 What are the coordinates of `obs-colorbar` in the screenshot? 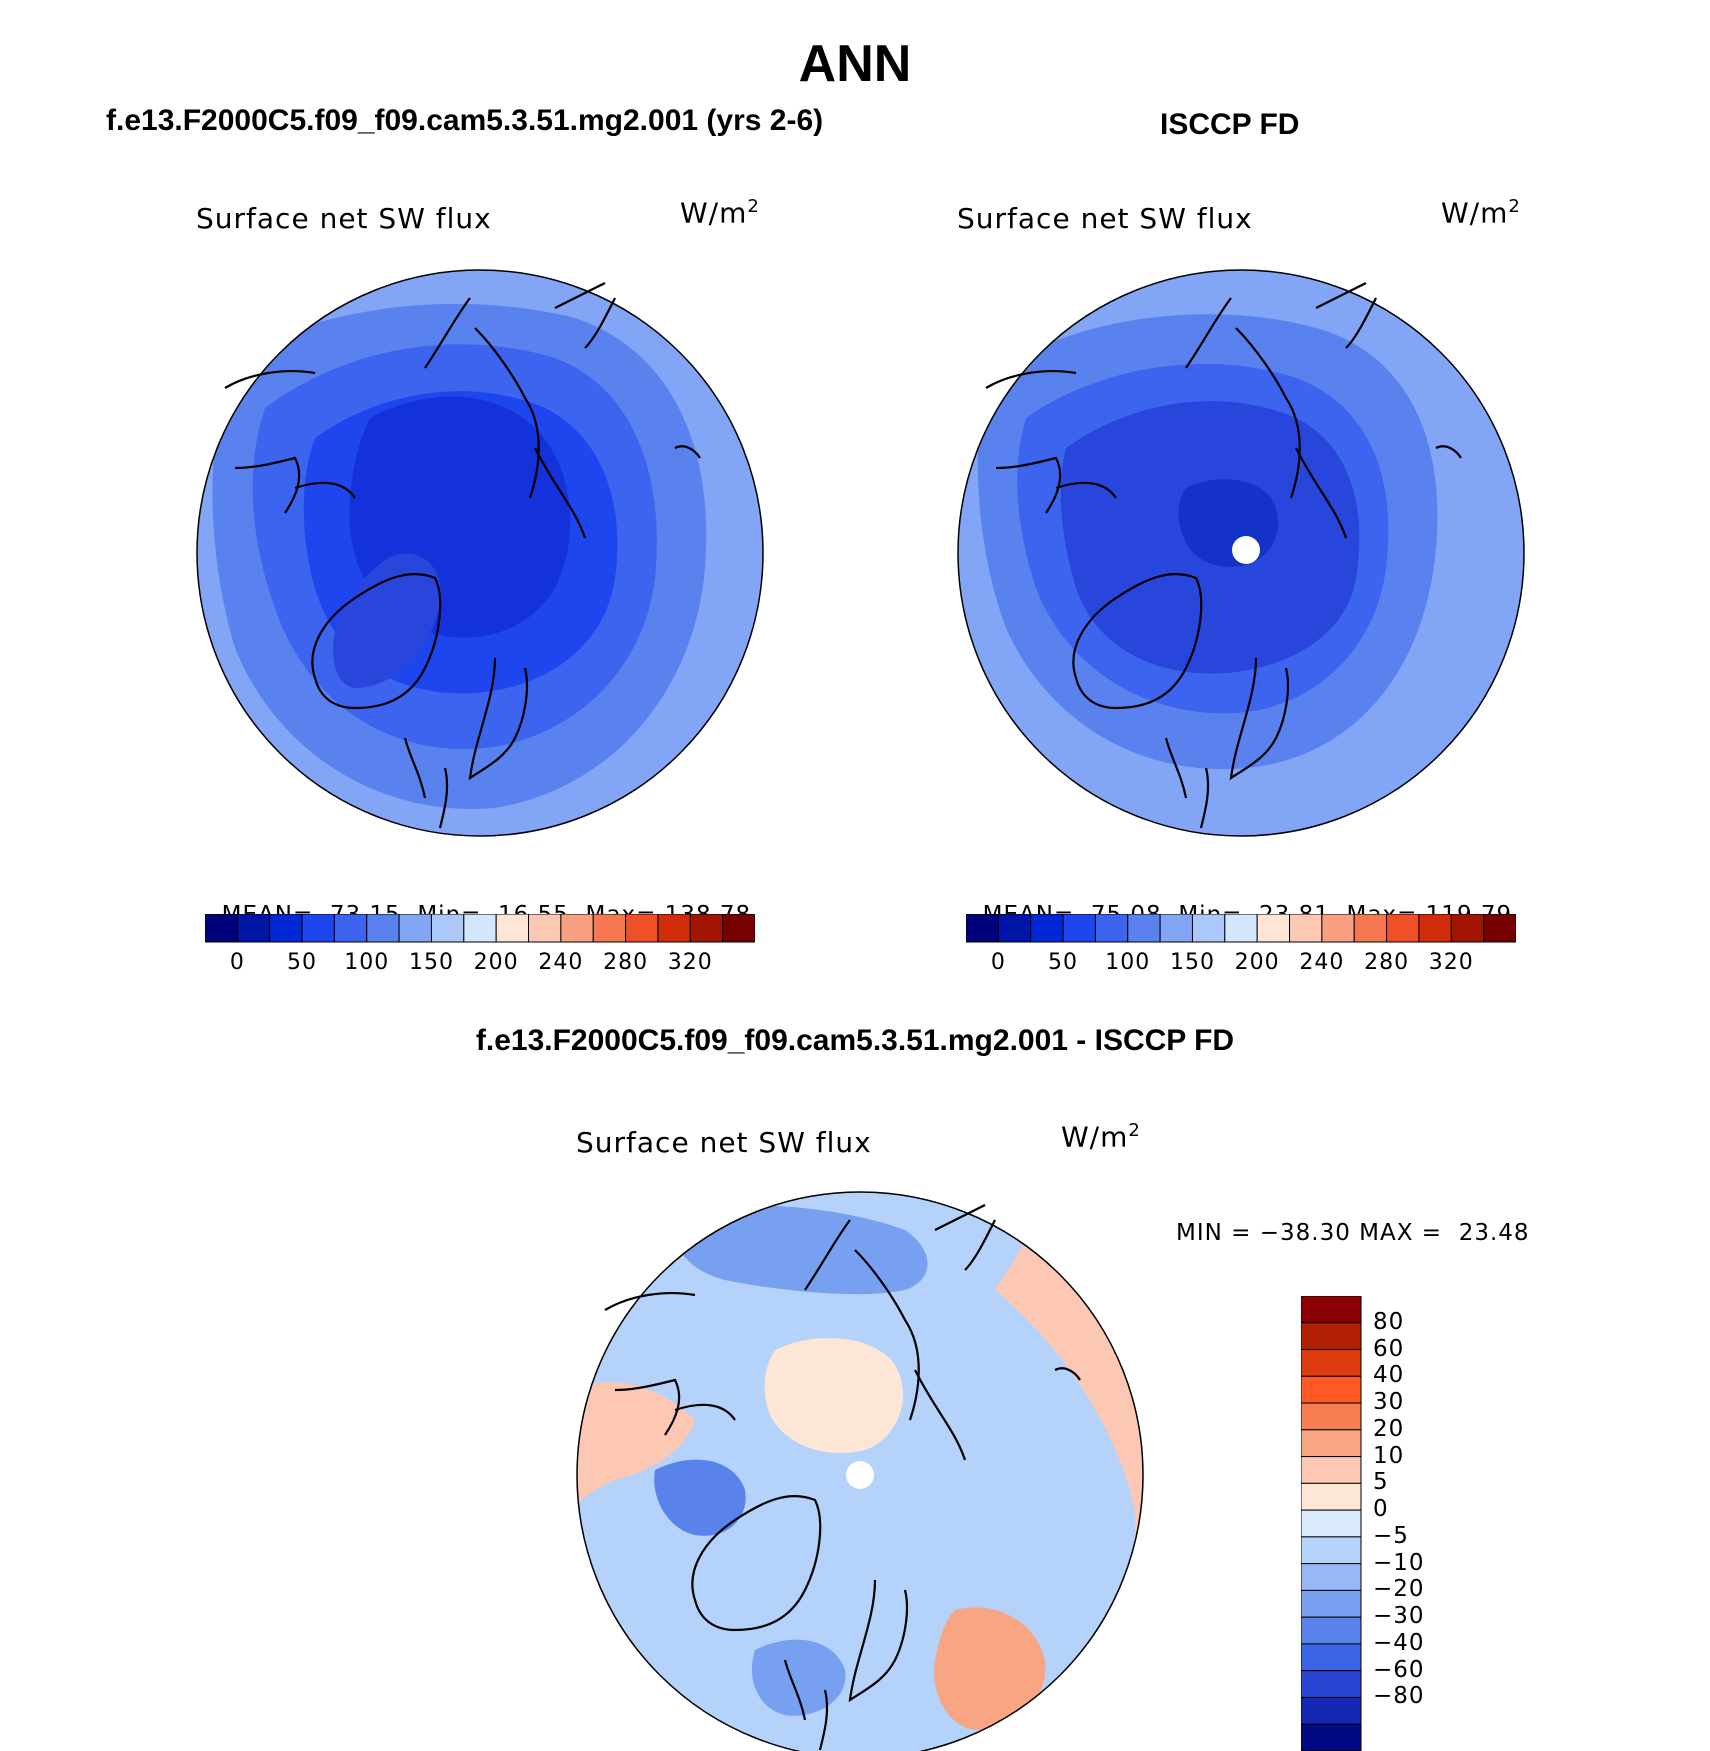 It's located at (1241, 928).